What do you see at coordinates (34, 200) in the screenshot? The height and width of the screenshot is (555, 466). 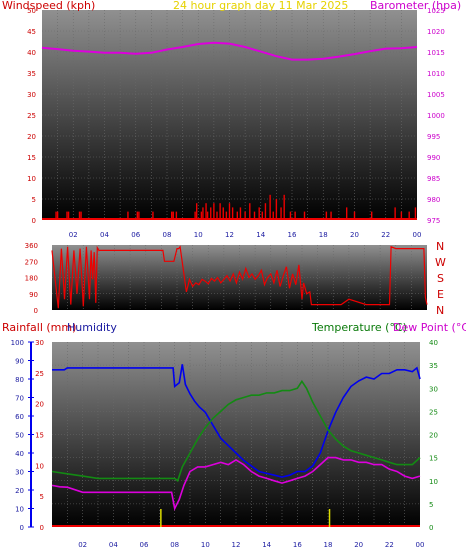 I see `windspeed-tick-label: 5` at bounding box center [34, 200].